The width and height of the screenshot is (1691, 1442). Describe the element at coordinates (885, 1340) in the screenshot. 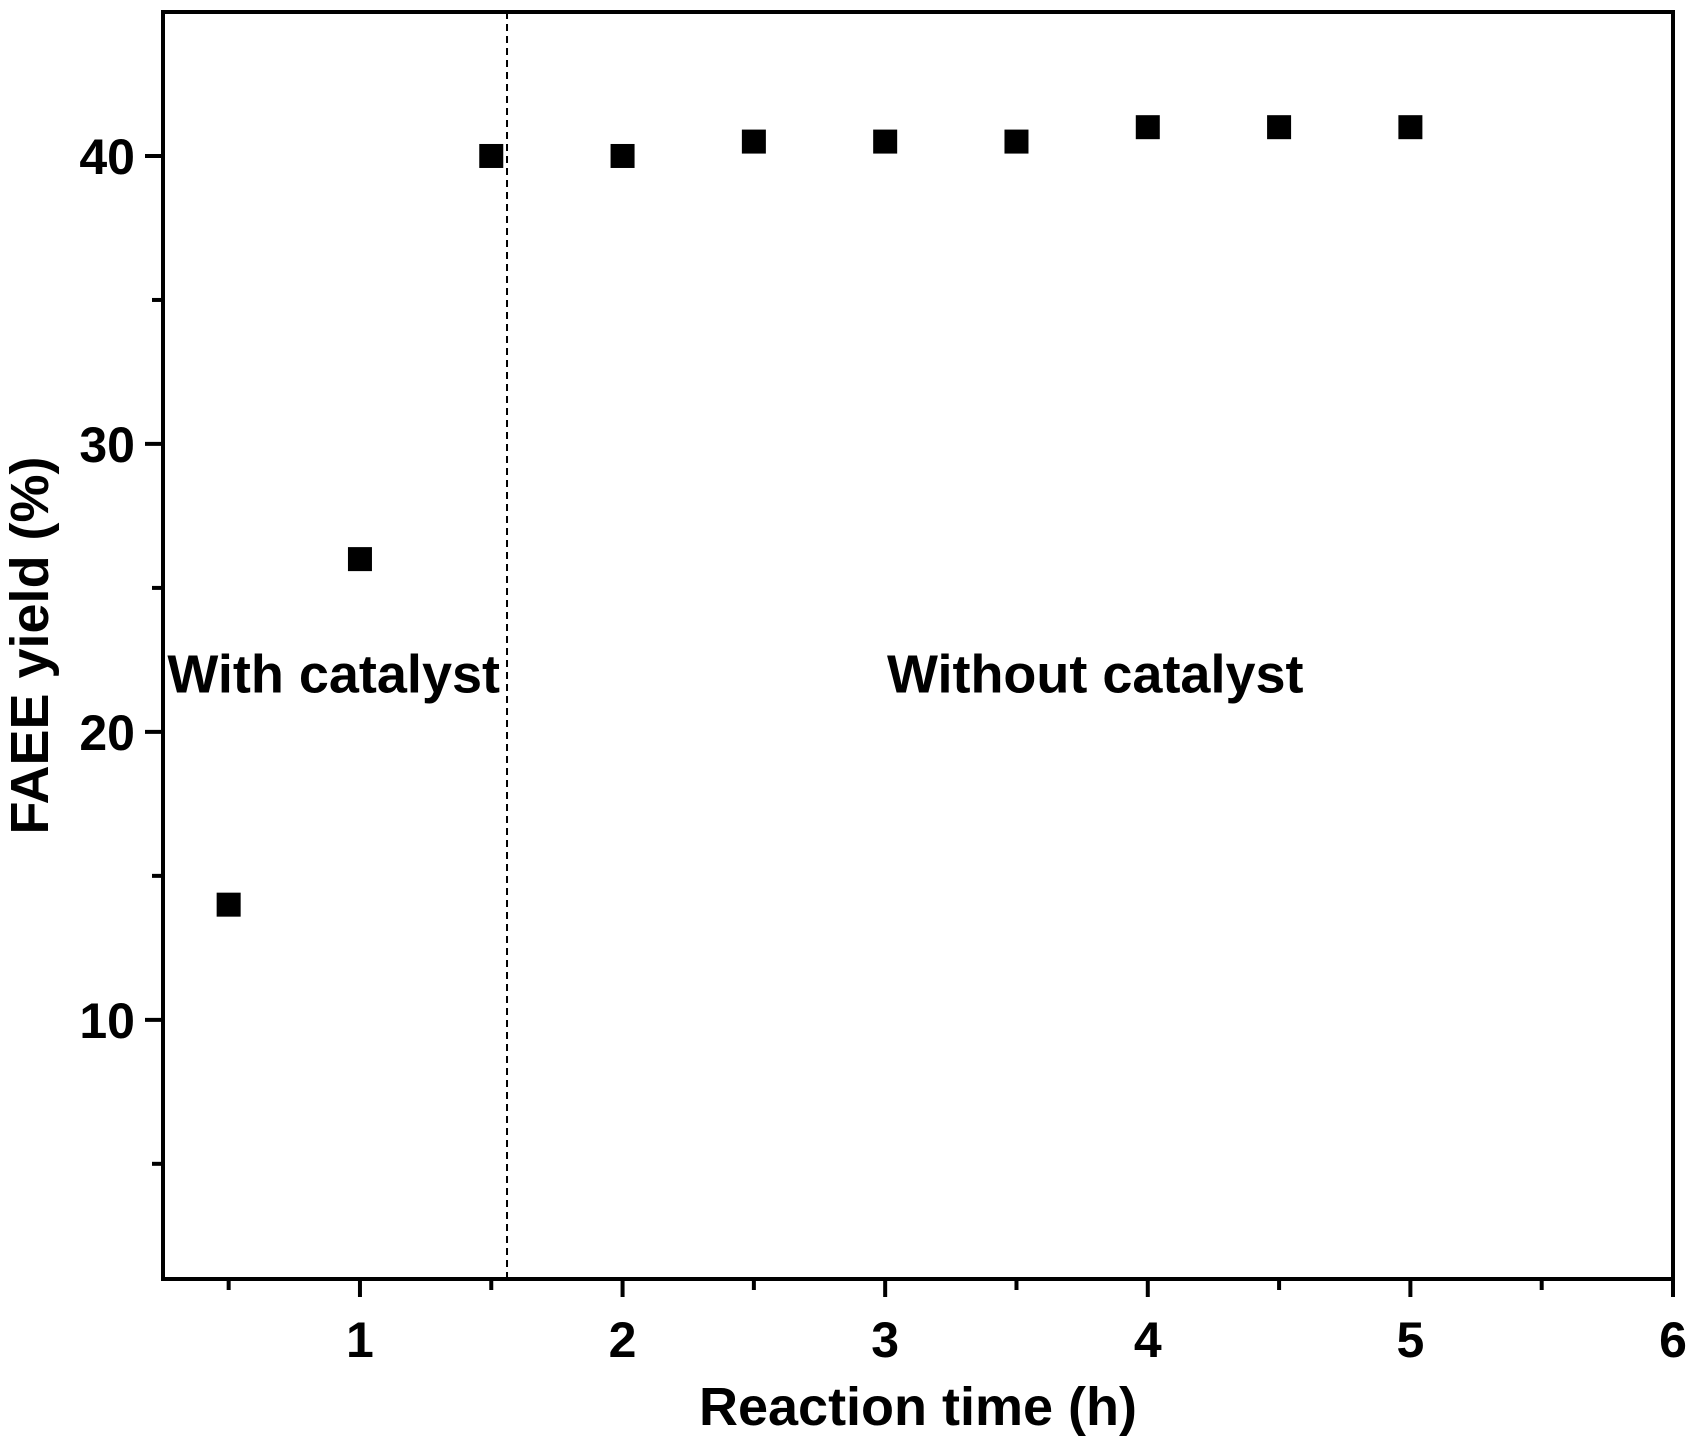

I see `x-tick-label-3: 3` at that location.